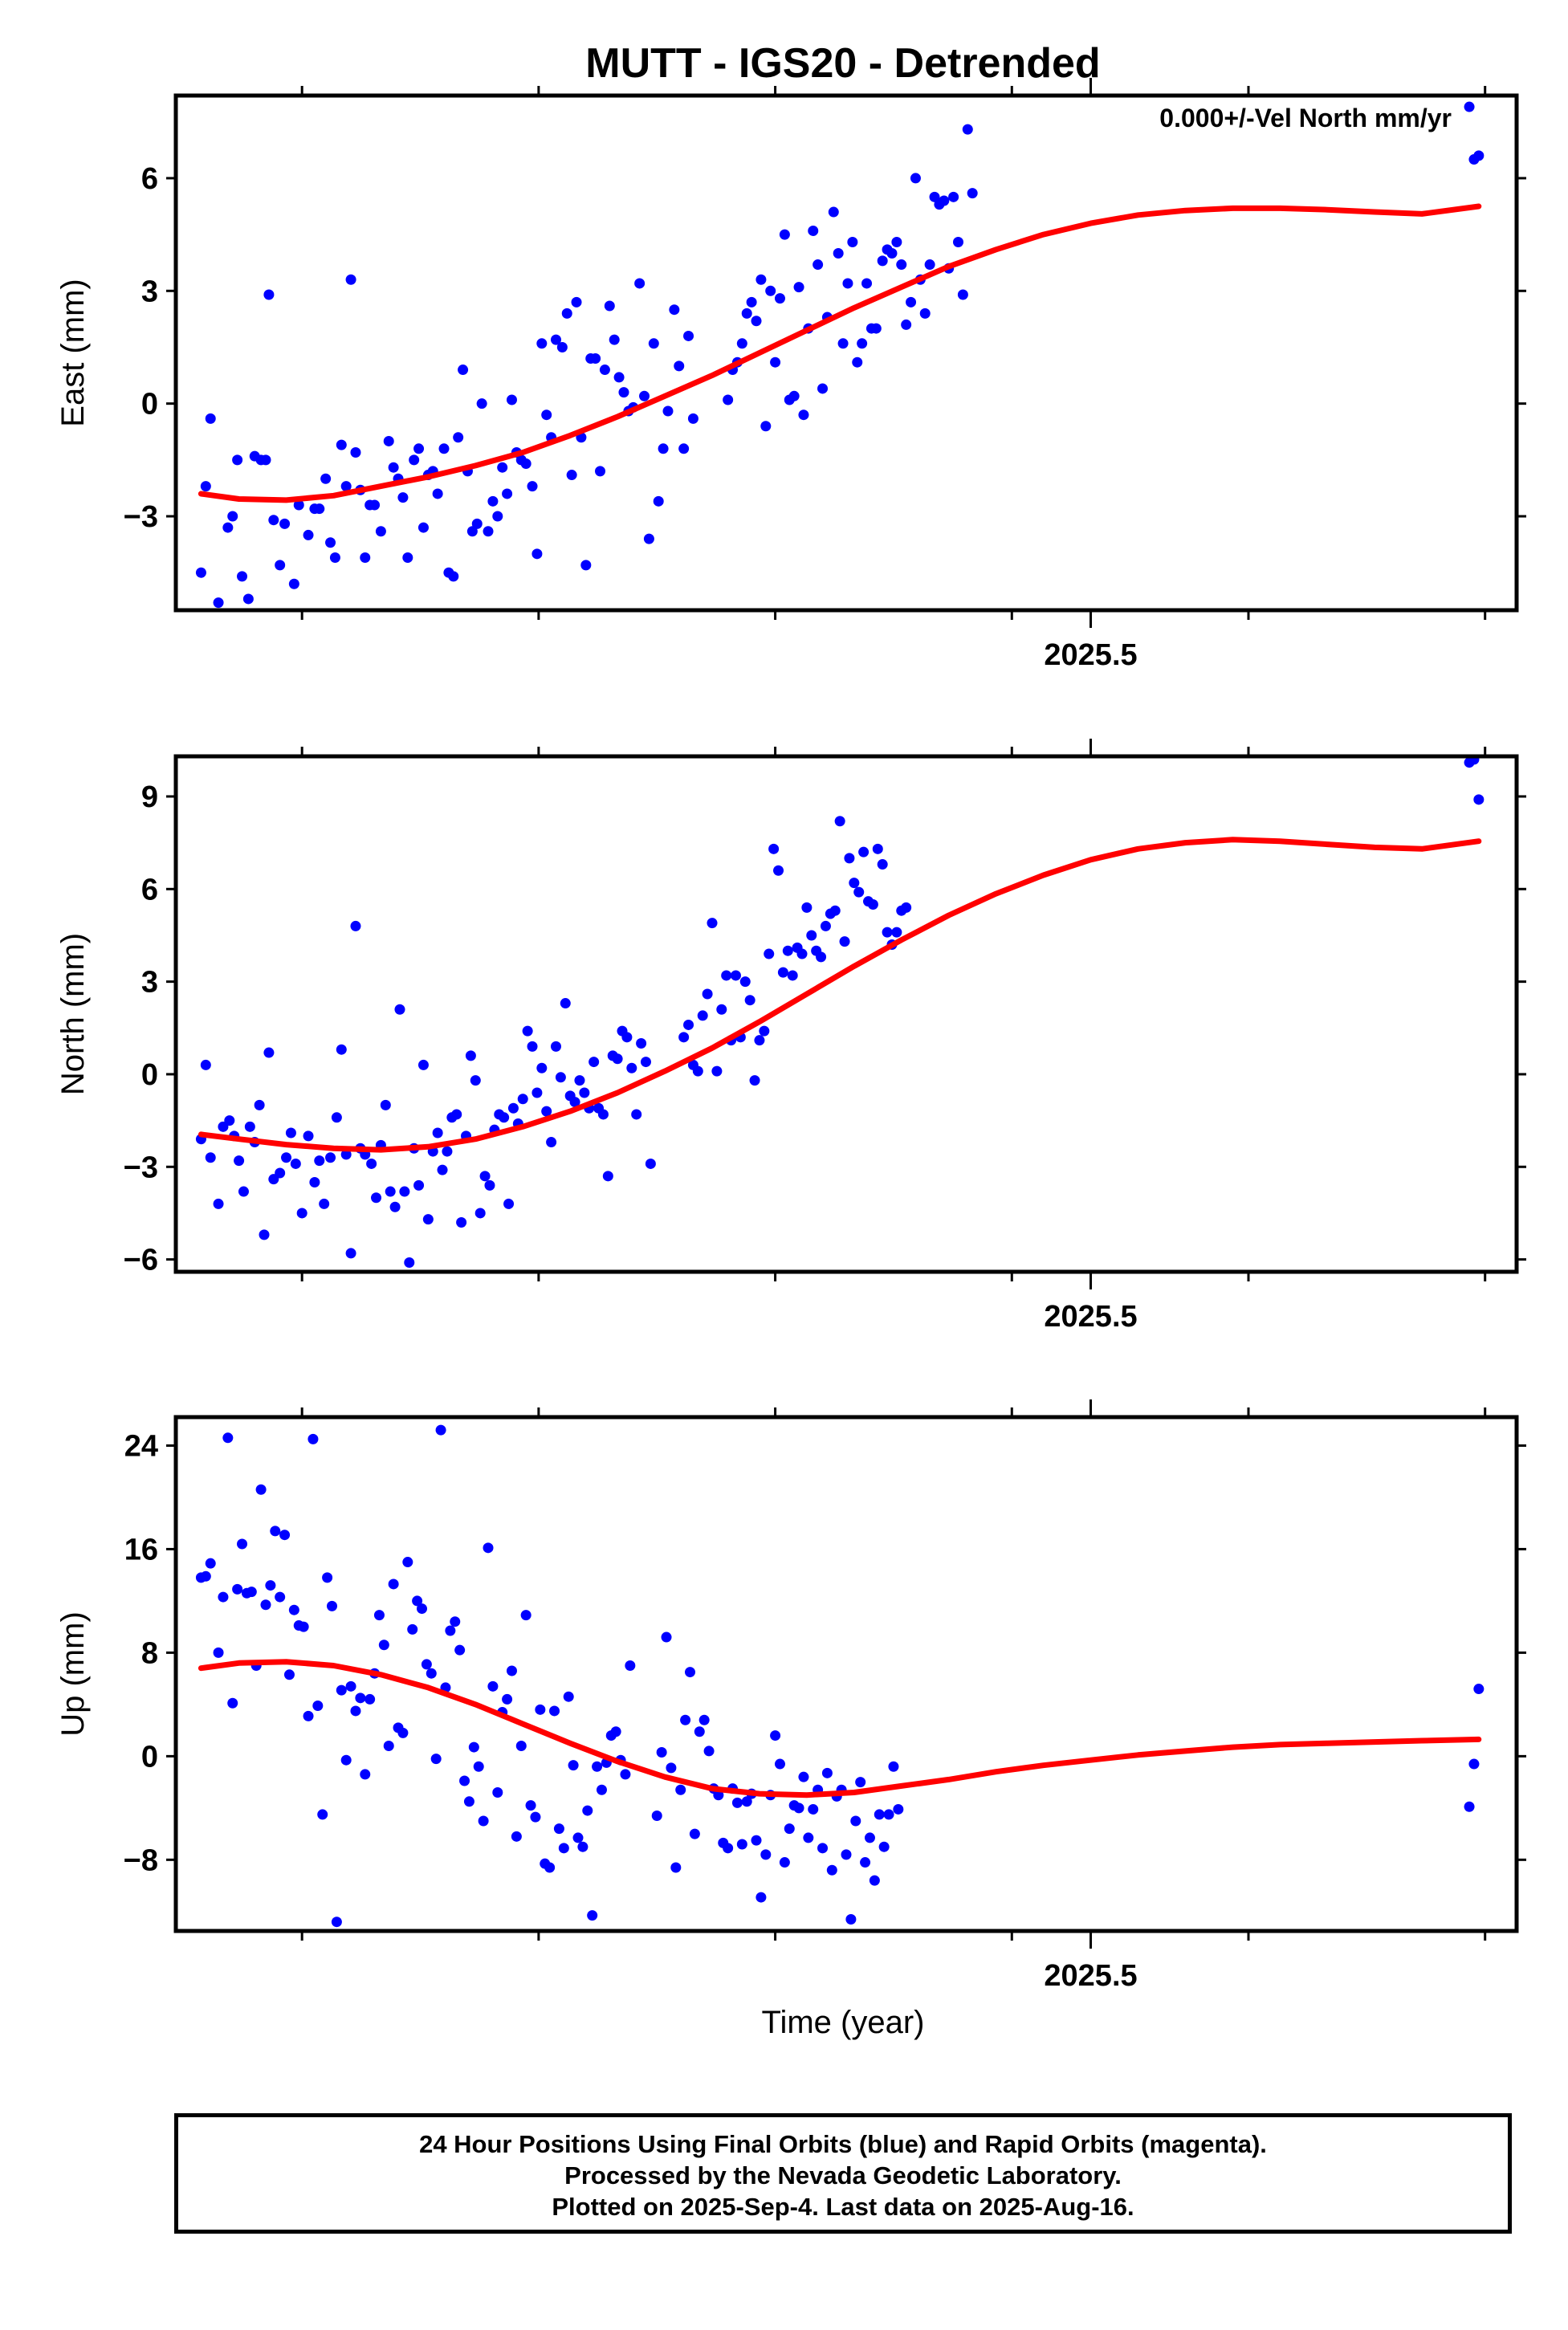  I want to click on north-trend-line, so click(840, 995).